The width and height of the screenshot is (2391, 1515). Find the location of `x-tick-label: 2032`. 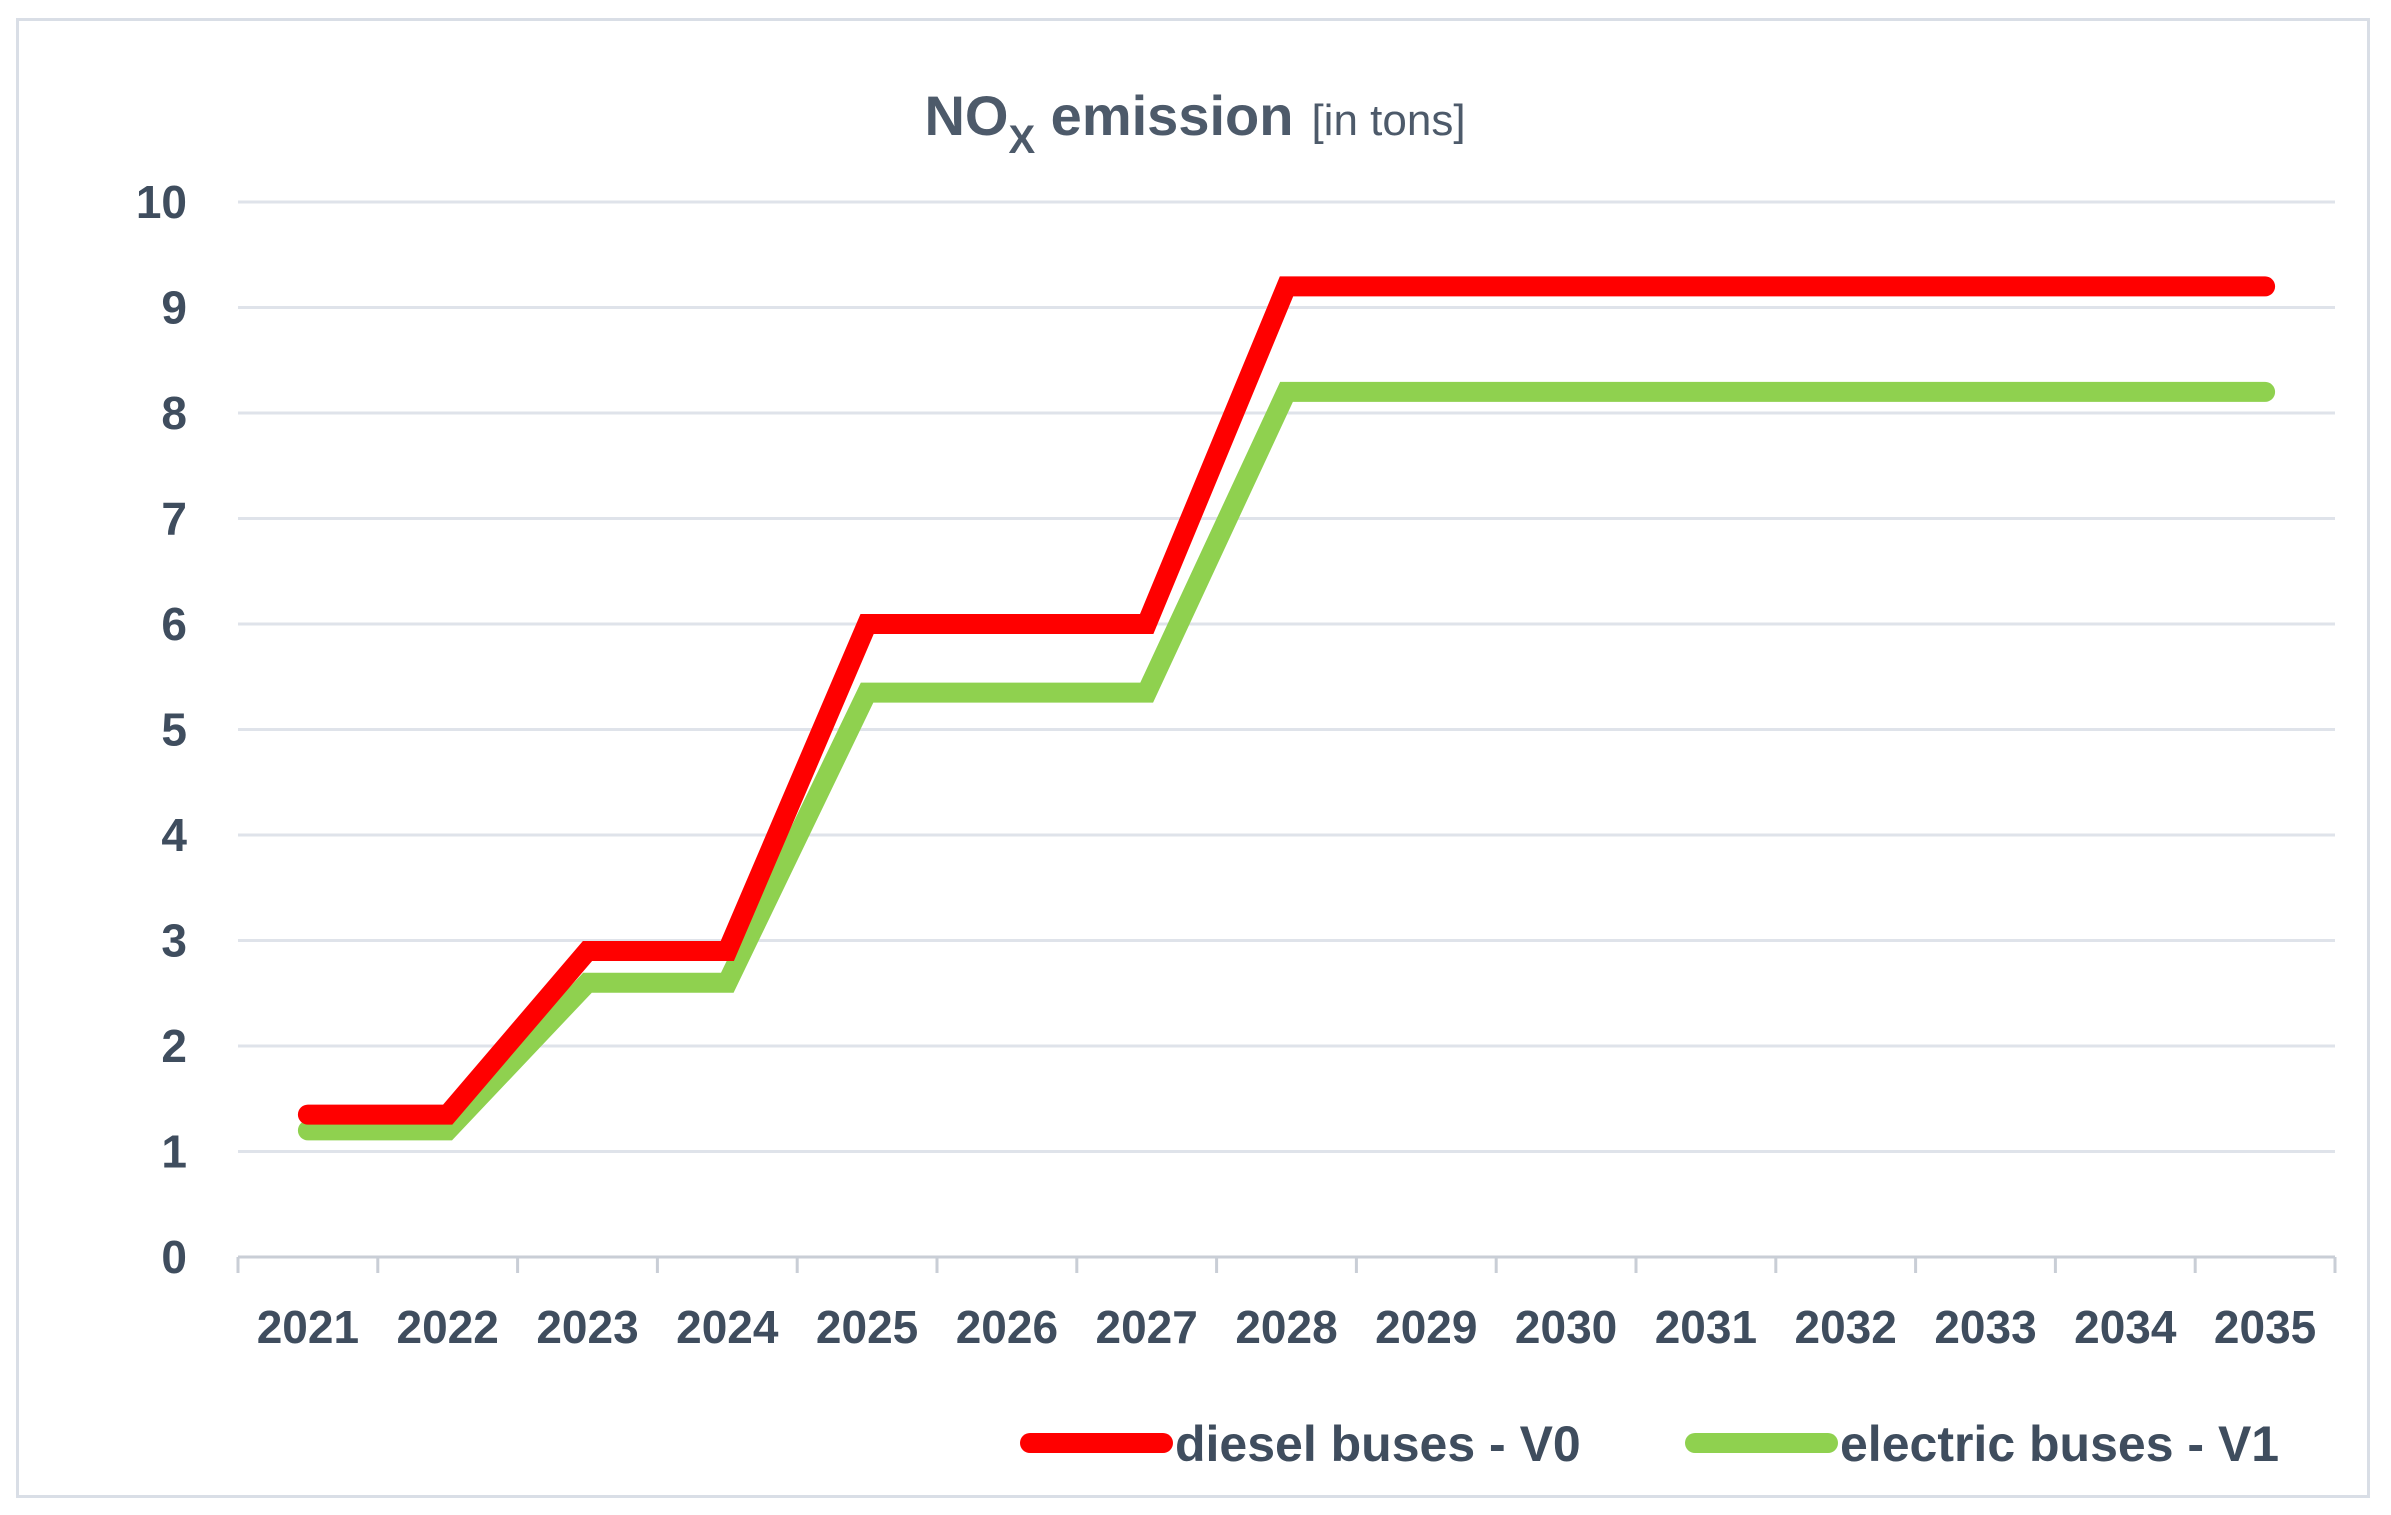

x-tick-label: 2032 is located at coordinates (1846, 1327).